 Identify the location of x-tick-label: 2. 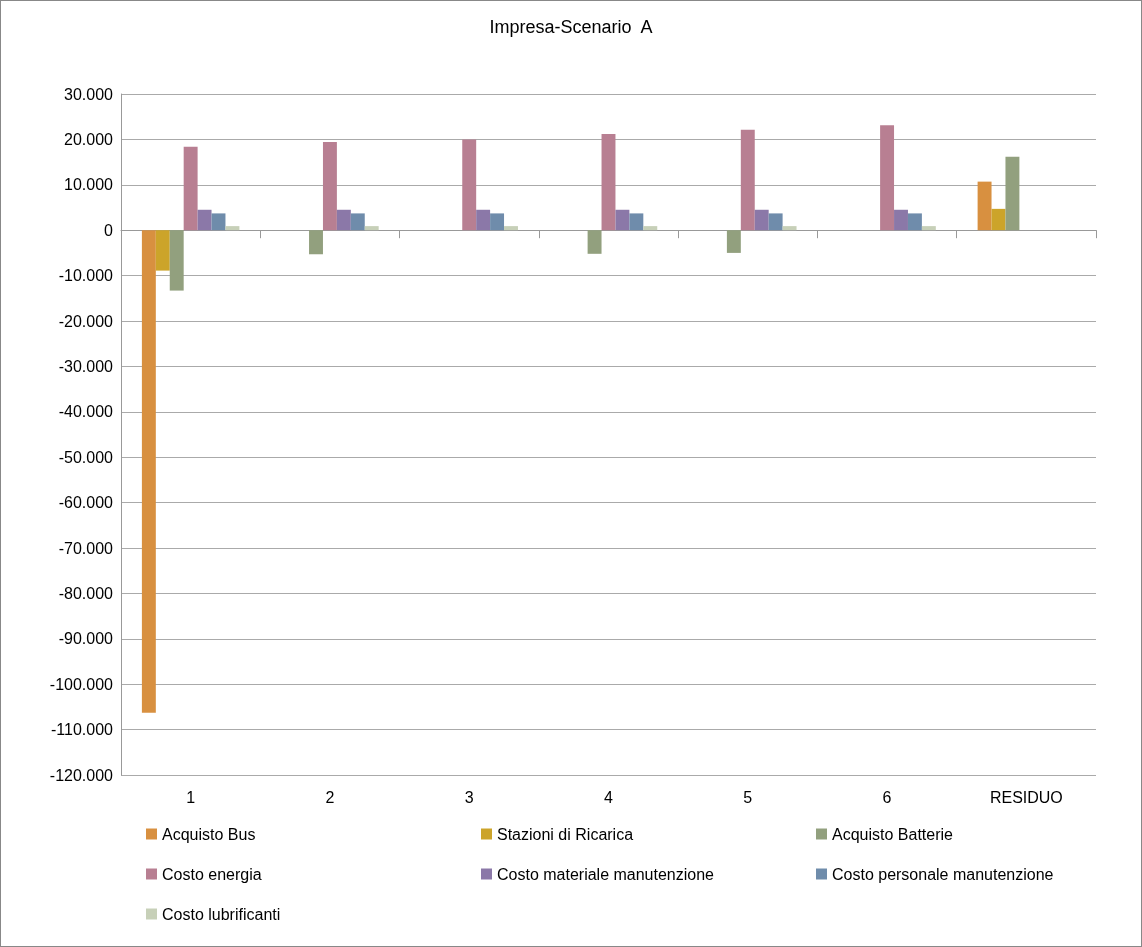
(330, 797).